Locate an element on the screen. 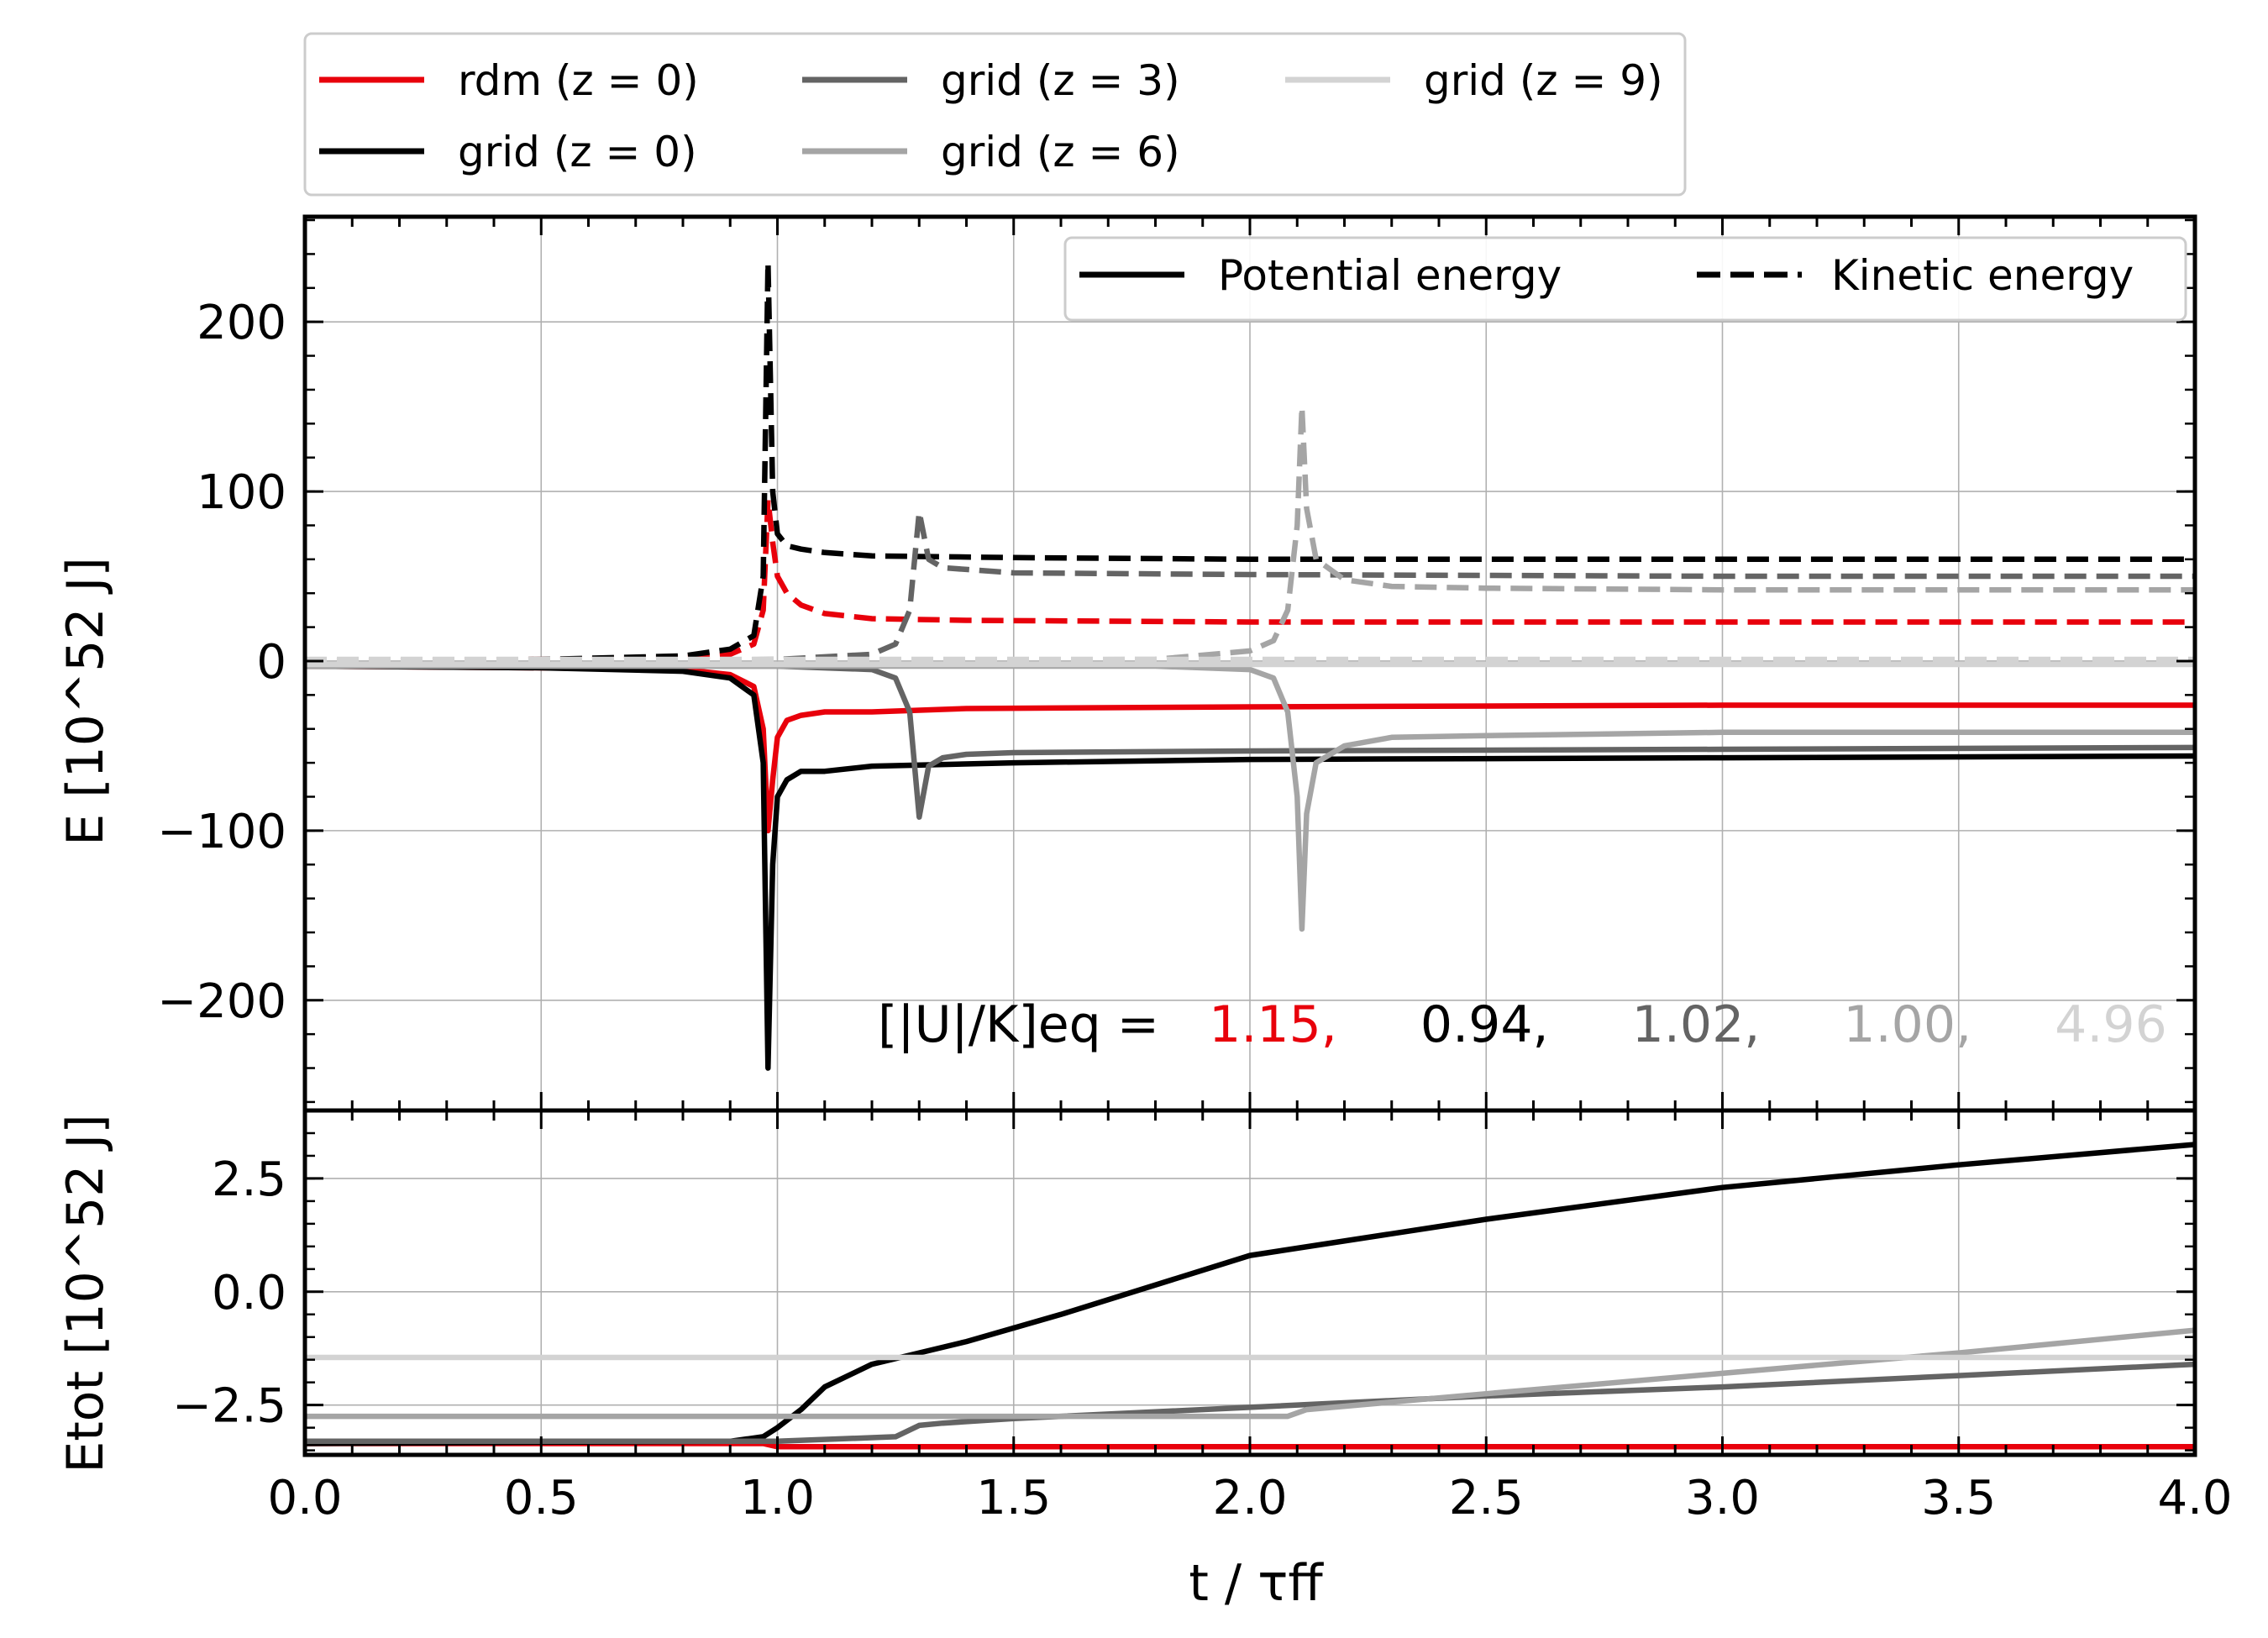 This screenshot has width=2268, height=1638. ratio-value-rdm-z0: 1.15, is located at coordinates (1273, 1024).